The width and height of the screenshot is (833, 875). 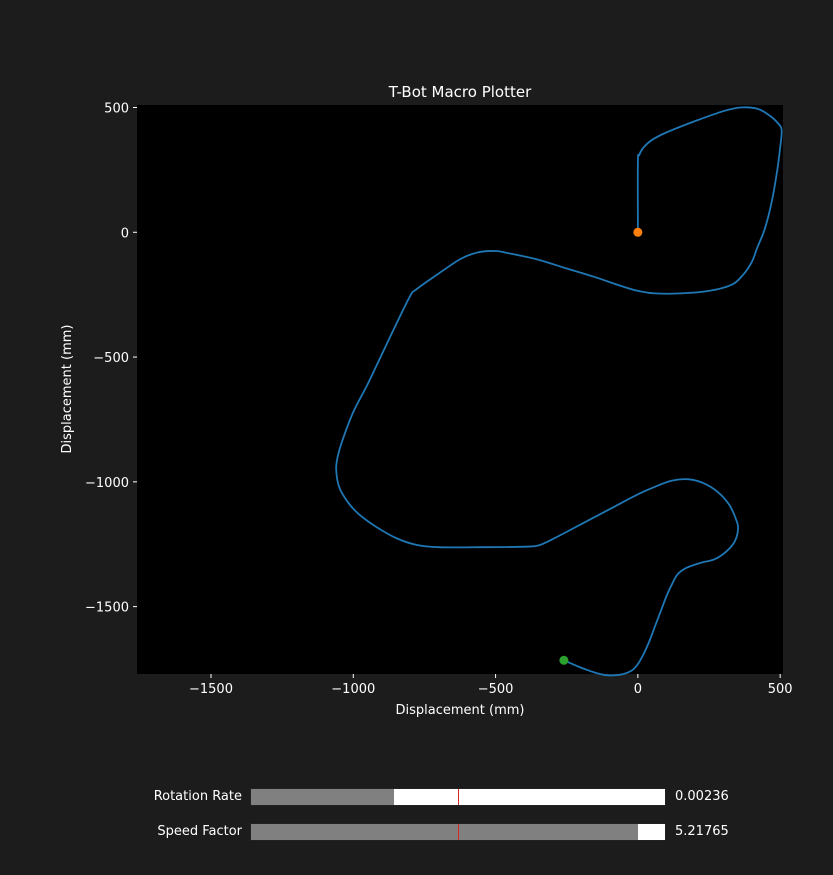 I want to click on speed-factor-value: 5.21765, so click(x=702, y=831).